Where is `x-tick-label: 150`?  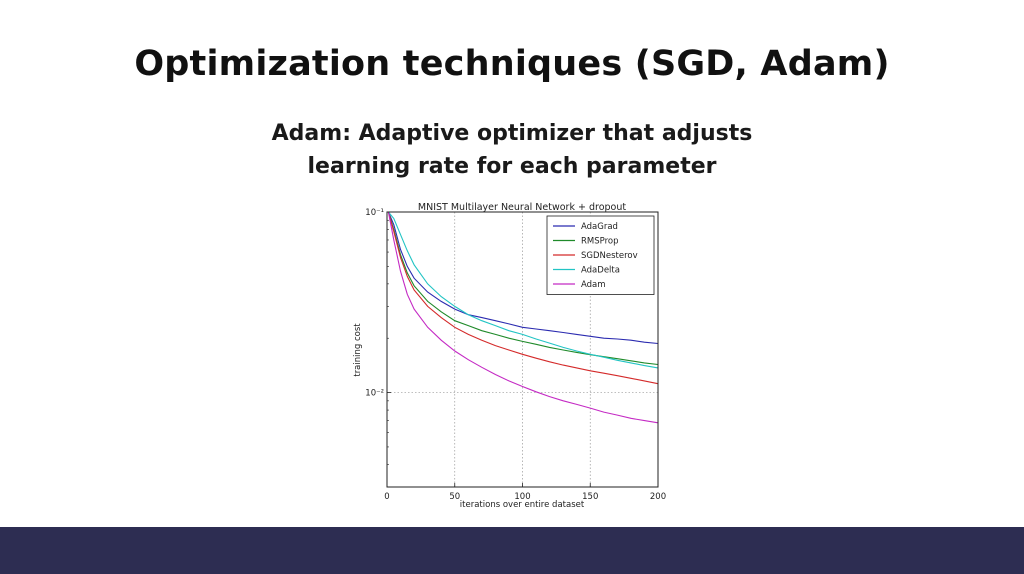 x-tick-label: 150 is located at coordinates (590, 497).